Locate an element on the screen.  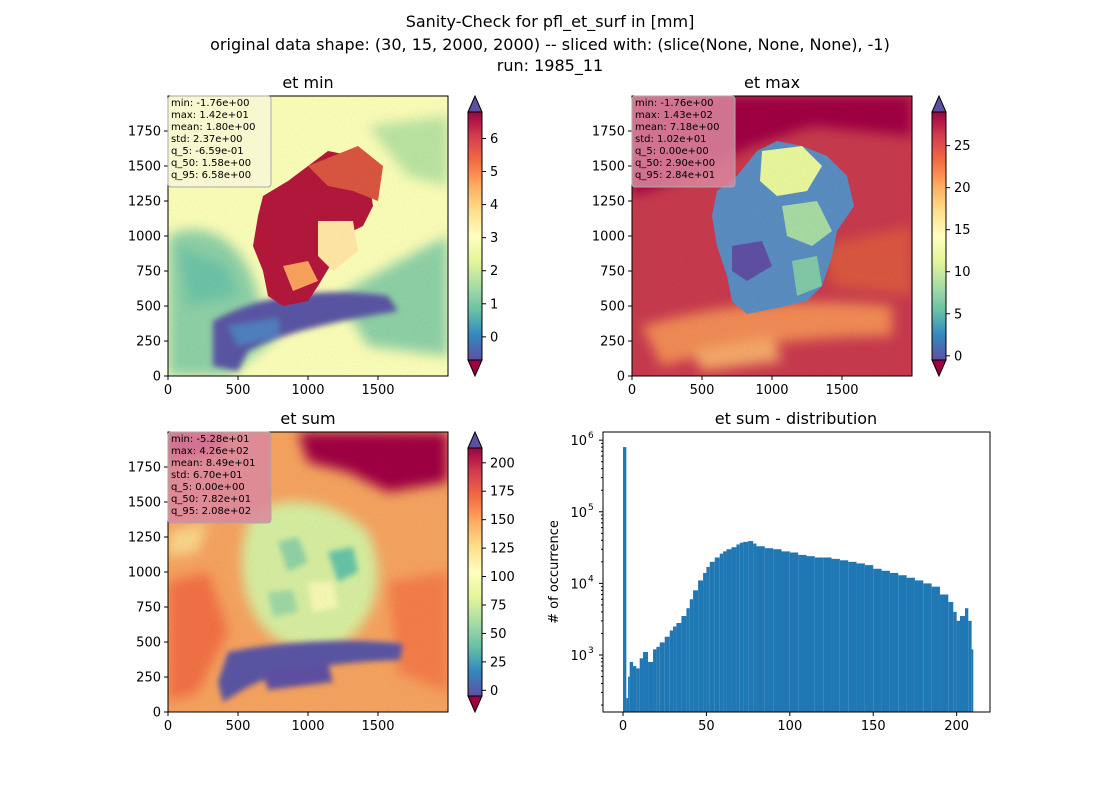
colorbar-tick-label: 4 is located at coordinates (494, 205).